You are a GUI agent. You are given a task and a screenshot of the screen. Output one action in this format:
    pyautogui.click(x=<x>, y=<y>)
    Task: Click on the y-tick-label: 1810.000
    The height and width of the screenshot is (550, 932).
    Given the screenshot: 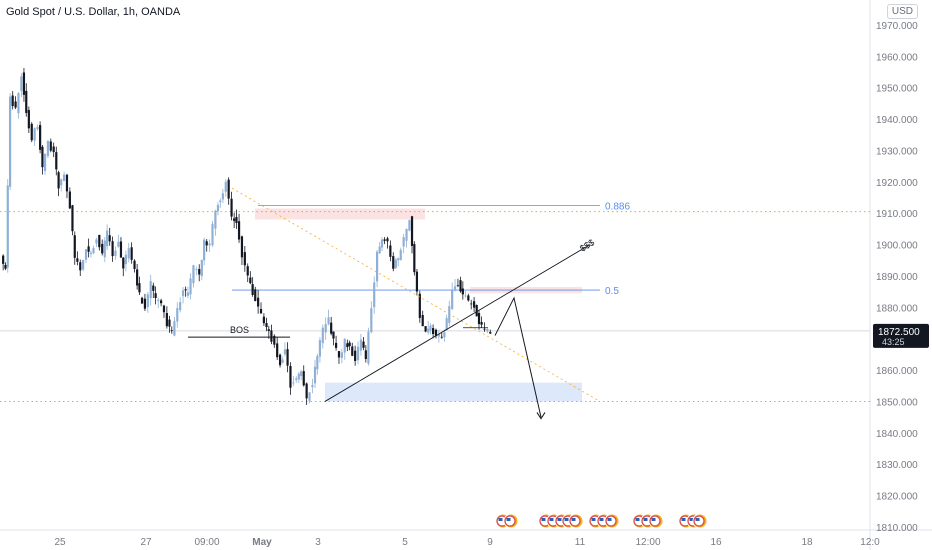 What is the action you would take?
    pyautogui.click(x=897, y=528)
    